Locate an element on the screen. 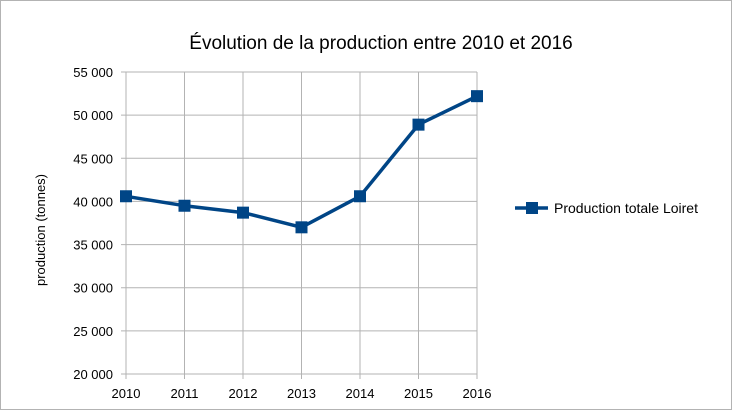 This screenshot has height=411, width=732. y-axis-label: production (tonnes) is located at coordinates (40, 230).